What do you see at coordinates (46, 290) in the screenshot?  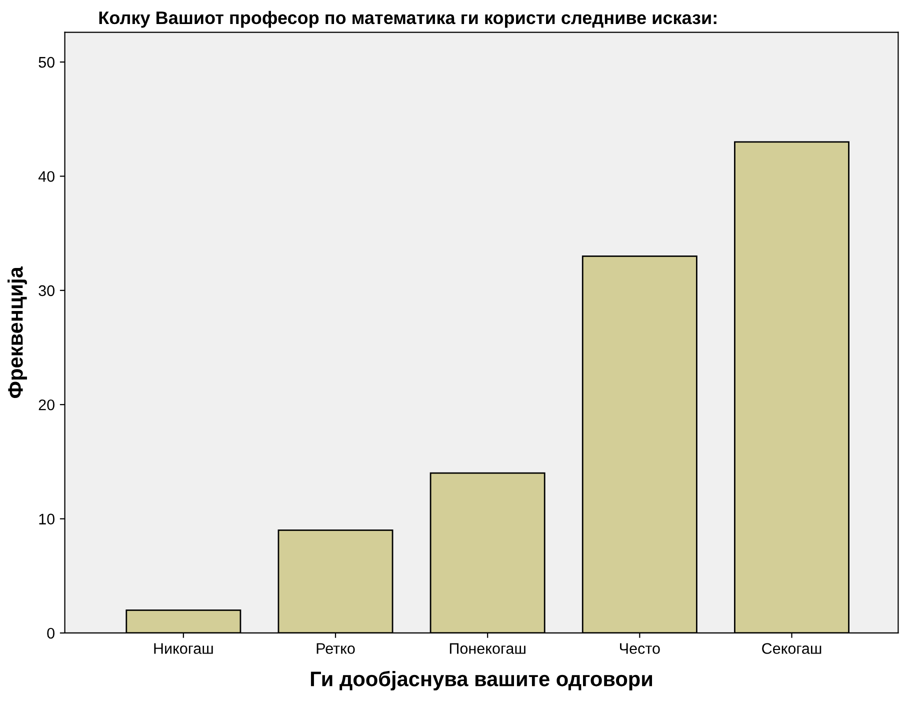 I see `y-tick-label: 30` at bounding box center [46, 290].